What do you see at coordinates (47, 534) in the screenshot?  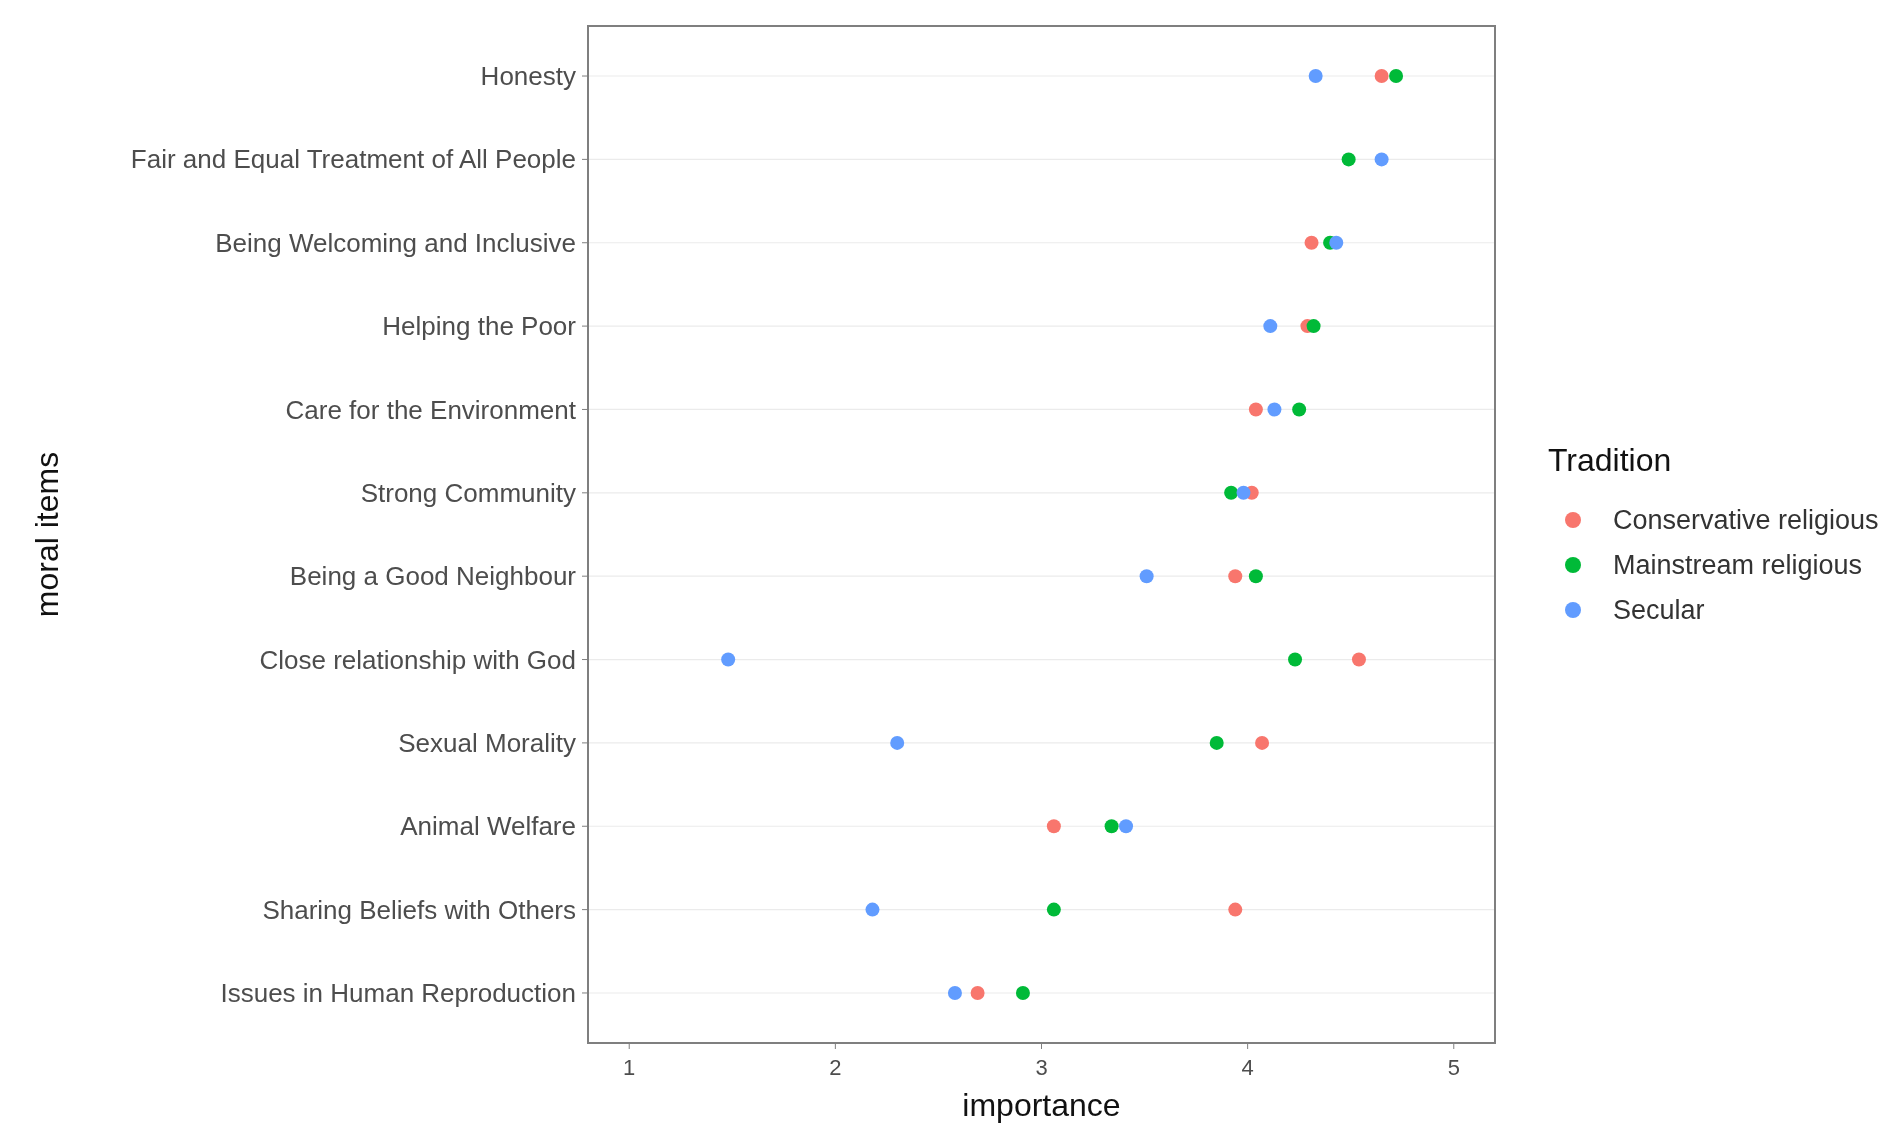 I see `y-axis-title: moral items` at bounding box center [47, 534].